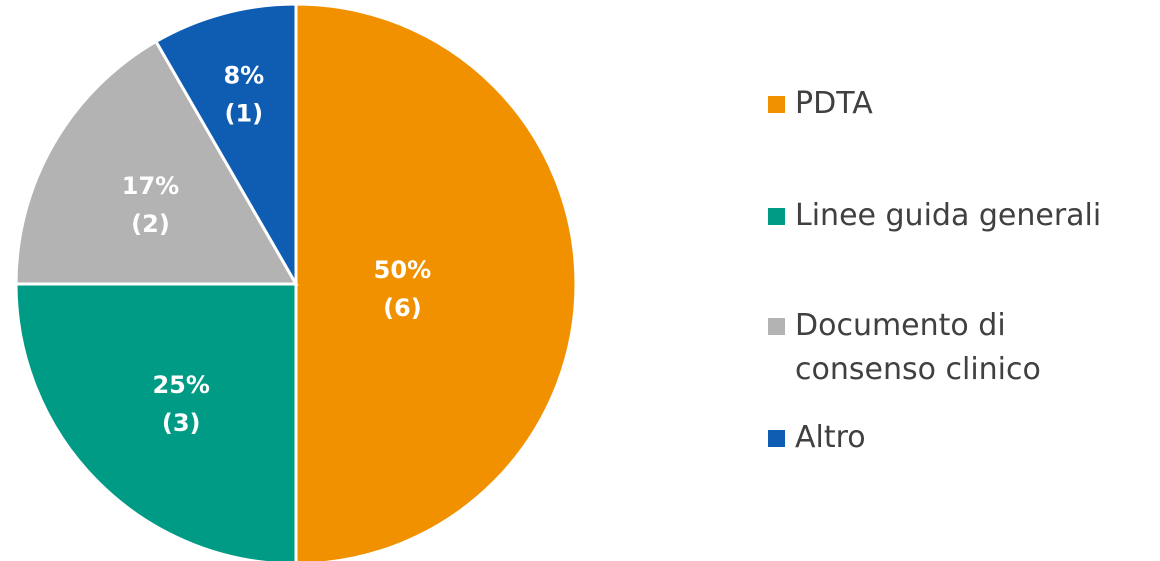 The image size is (1160, 561). What do you see at coordinates (959, 104) in the screenshot?
I see `legend-item-pdta: PDTA` at bounding box center [959, 104].